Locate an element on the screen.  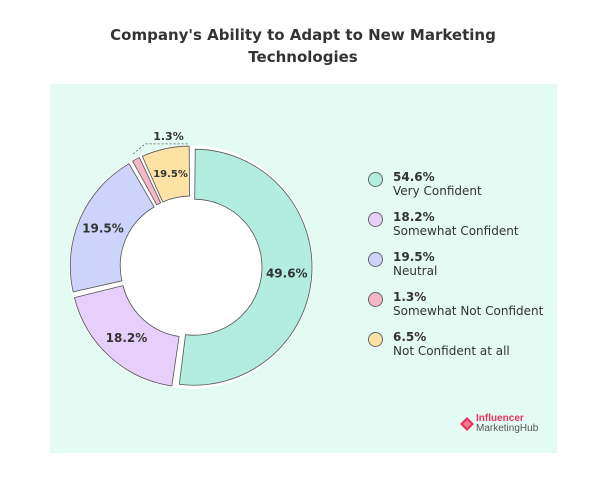
donut-slice-label: 1.3% is located at coordinates (168, 136).